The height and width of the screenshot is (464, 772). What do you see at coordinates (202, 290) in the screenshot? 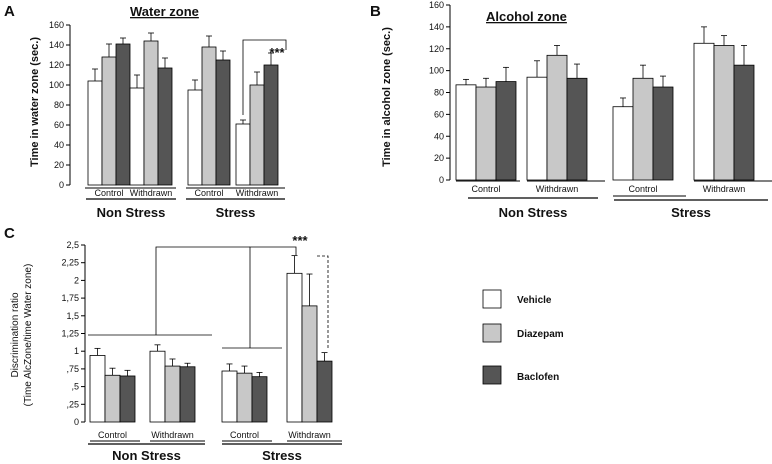
I see `bracket-c-top` at bounding box center [202, 290].